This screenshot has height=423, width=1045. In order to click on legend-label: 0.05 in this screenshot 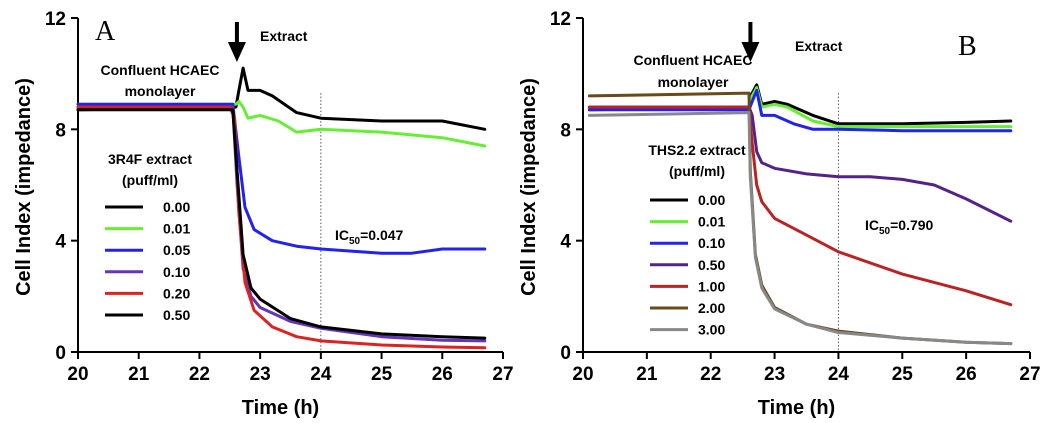, I will do `click(176, 250)`.